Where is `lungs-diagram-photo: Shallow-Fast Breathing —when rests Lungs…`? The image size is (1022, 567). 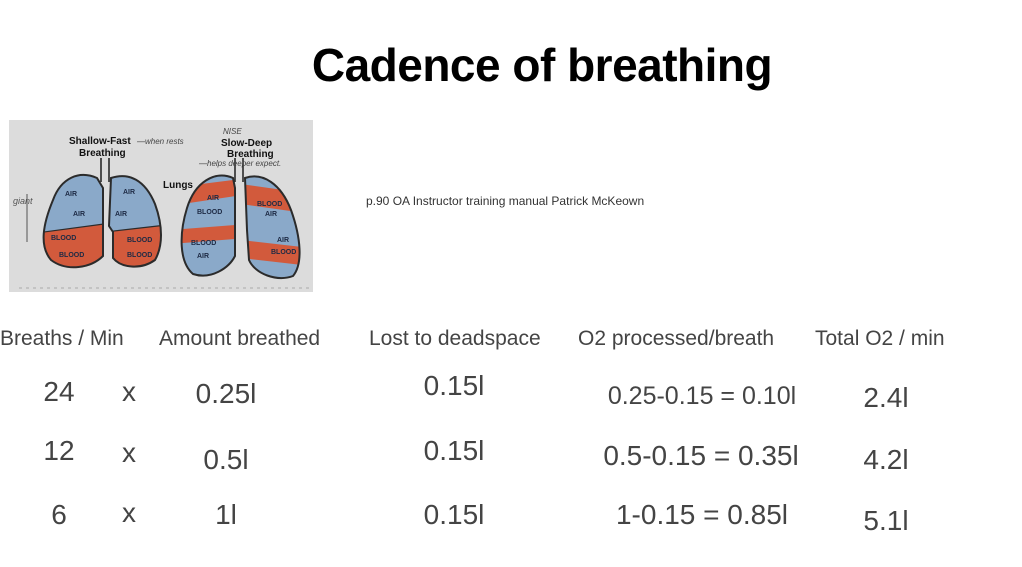
lungs-diagram-photo: Shallow-Fast Breathing —when rests Lungs… is located at coordinates (161, 206).